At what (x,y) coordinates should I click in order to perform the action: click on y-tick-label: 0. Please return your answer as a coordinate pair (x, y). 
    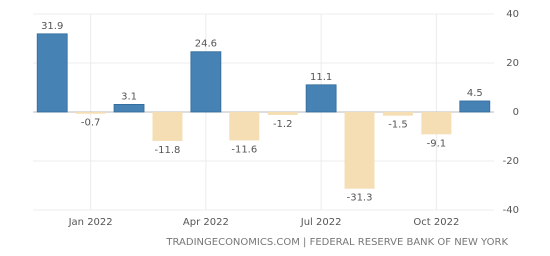
    Looking at the image, I should click on (516, 112).